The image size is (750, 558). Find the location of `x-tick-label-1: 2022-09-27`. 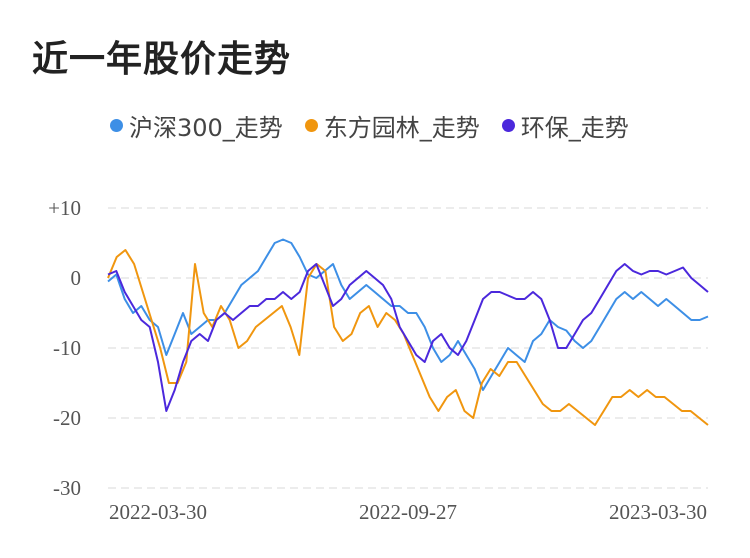

x-tick-label-1: 2022-09-27 is located at coordinates (408, 512).